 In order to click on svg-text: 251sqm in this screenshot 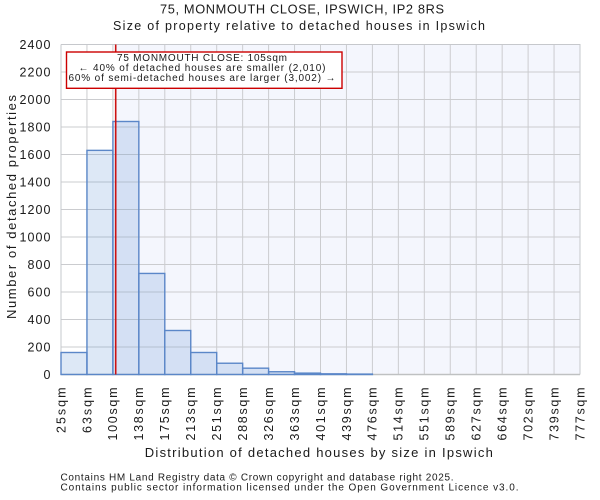, I will do `click(217, 414)`.